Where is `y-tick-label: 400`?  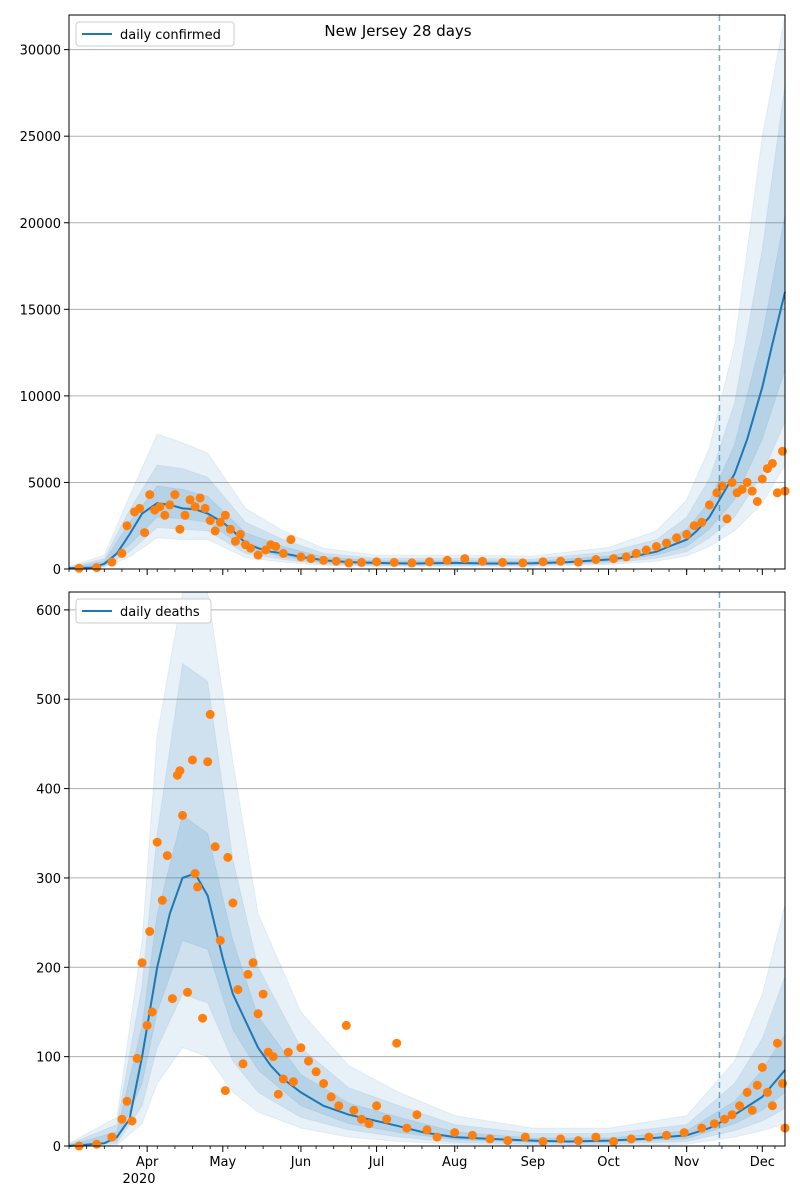 y-tick-label: 400 is located at coordinates (48, 790).